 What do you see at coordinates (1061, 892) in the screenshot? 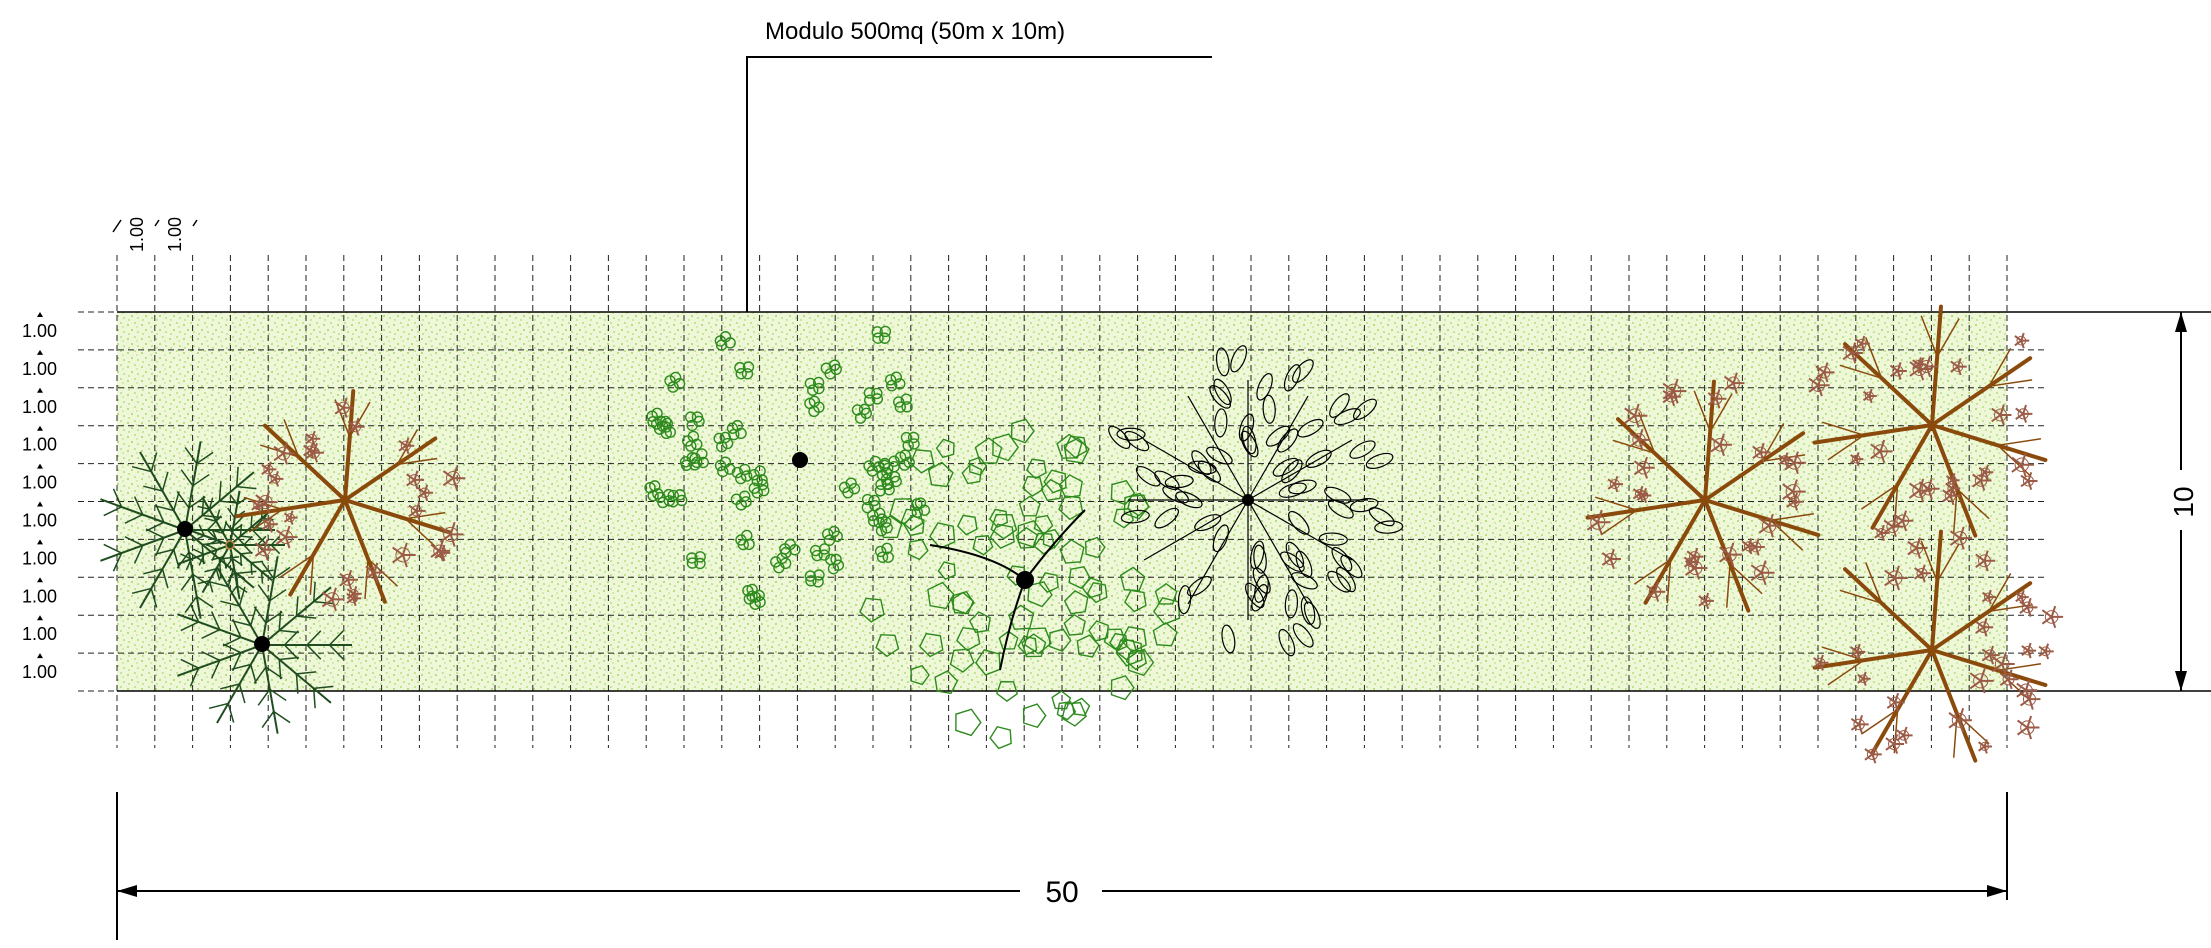
I see `width-dimension-label: 50` at bounding box center [1061, 892].